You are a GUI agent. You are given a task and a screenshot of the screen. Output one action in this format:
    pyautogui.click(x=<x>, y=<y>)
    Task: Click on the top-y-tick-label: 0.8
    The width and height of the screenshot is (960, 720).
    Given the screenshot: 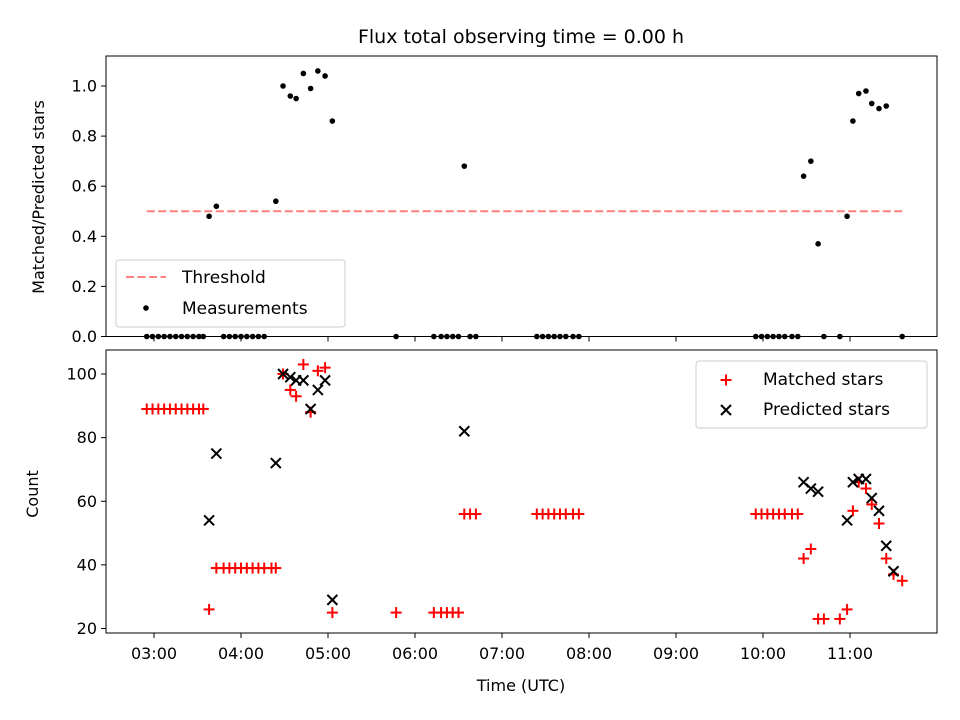 What is the action you would take?
    pyautogui.click(x=84, y=136)
    